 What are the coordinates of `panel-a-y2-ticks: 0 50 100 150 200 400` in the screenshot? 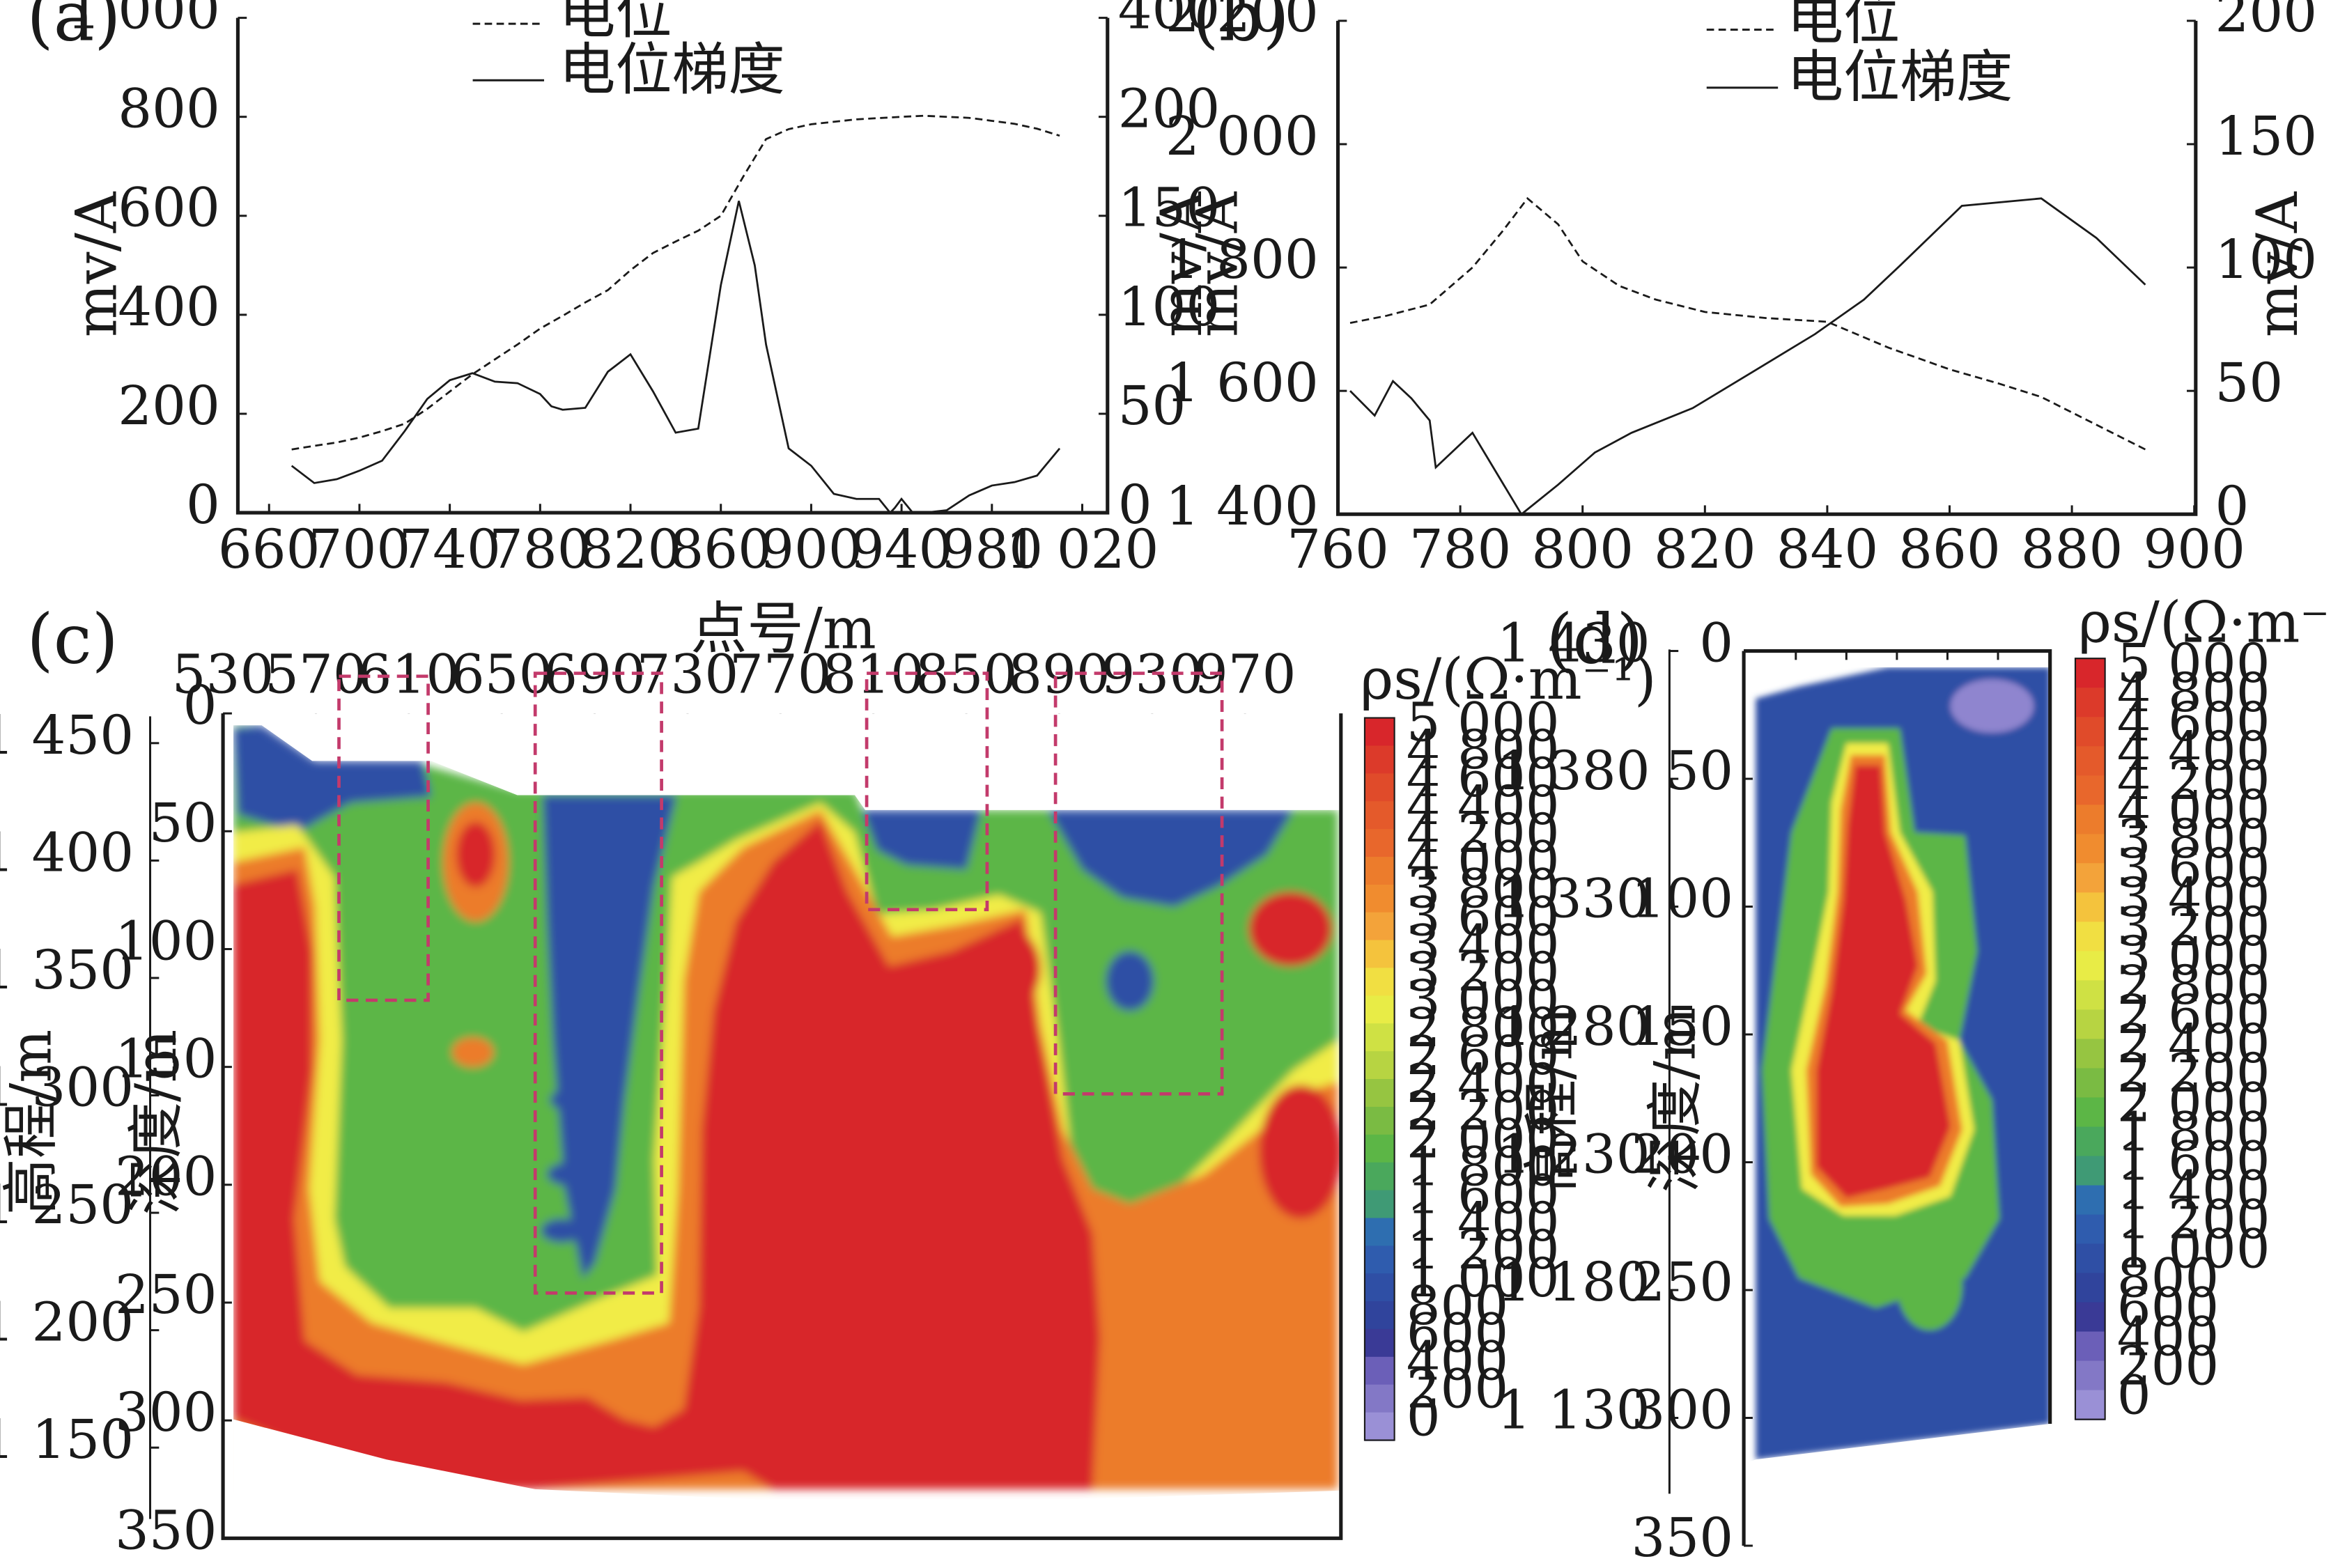 It's located at (1159, 268).